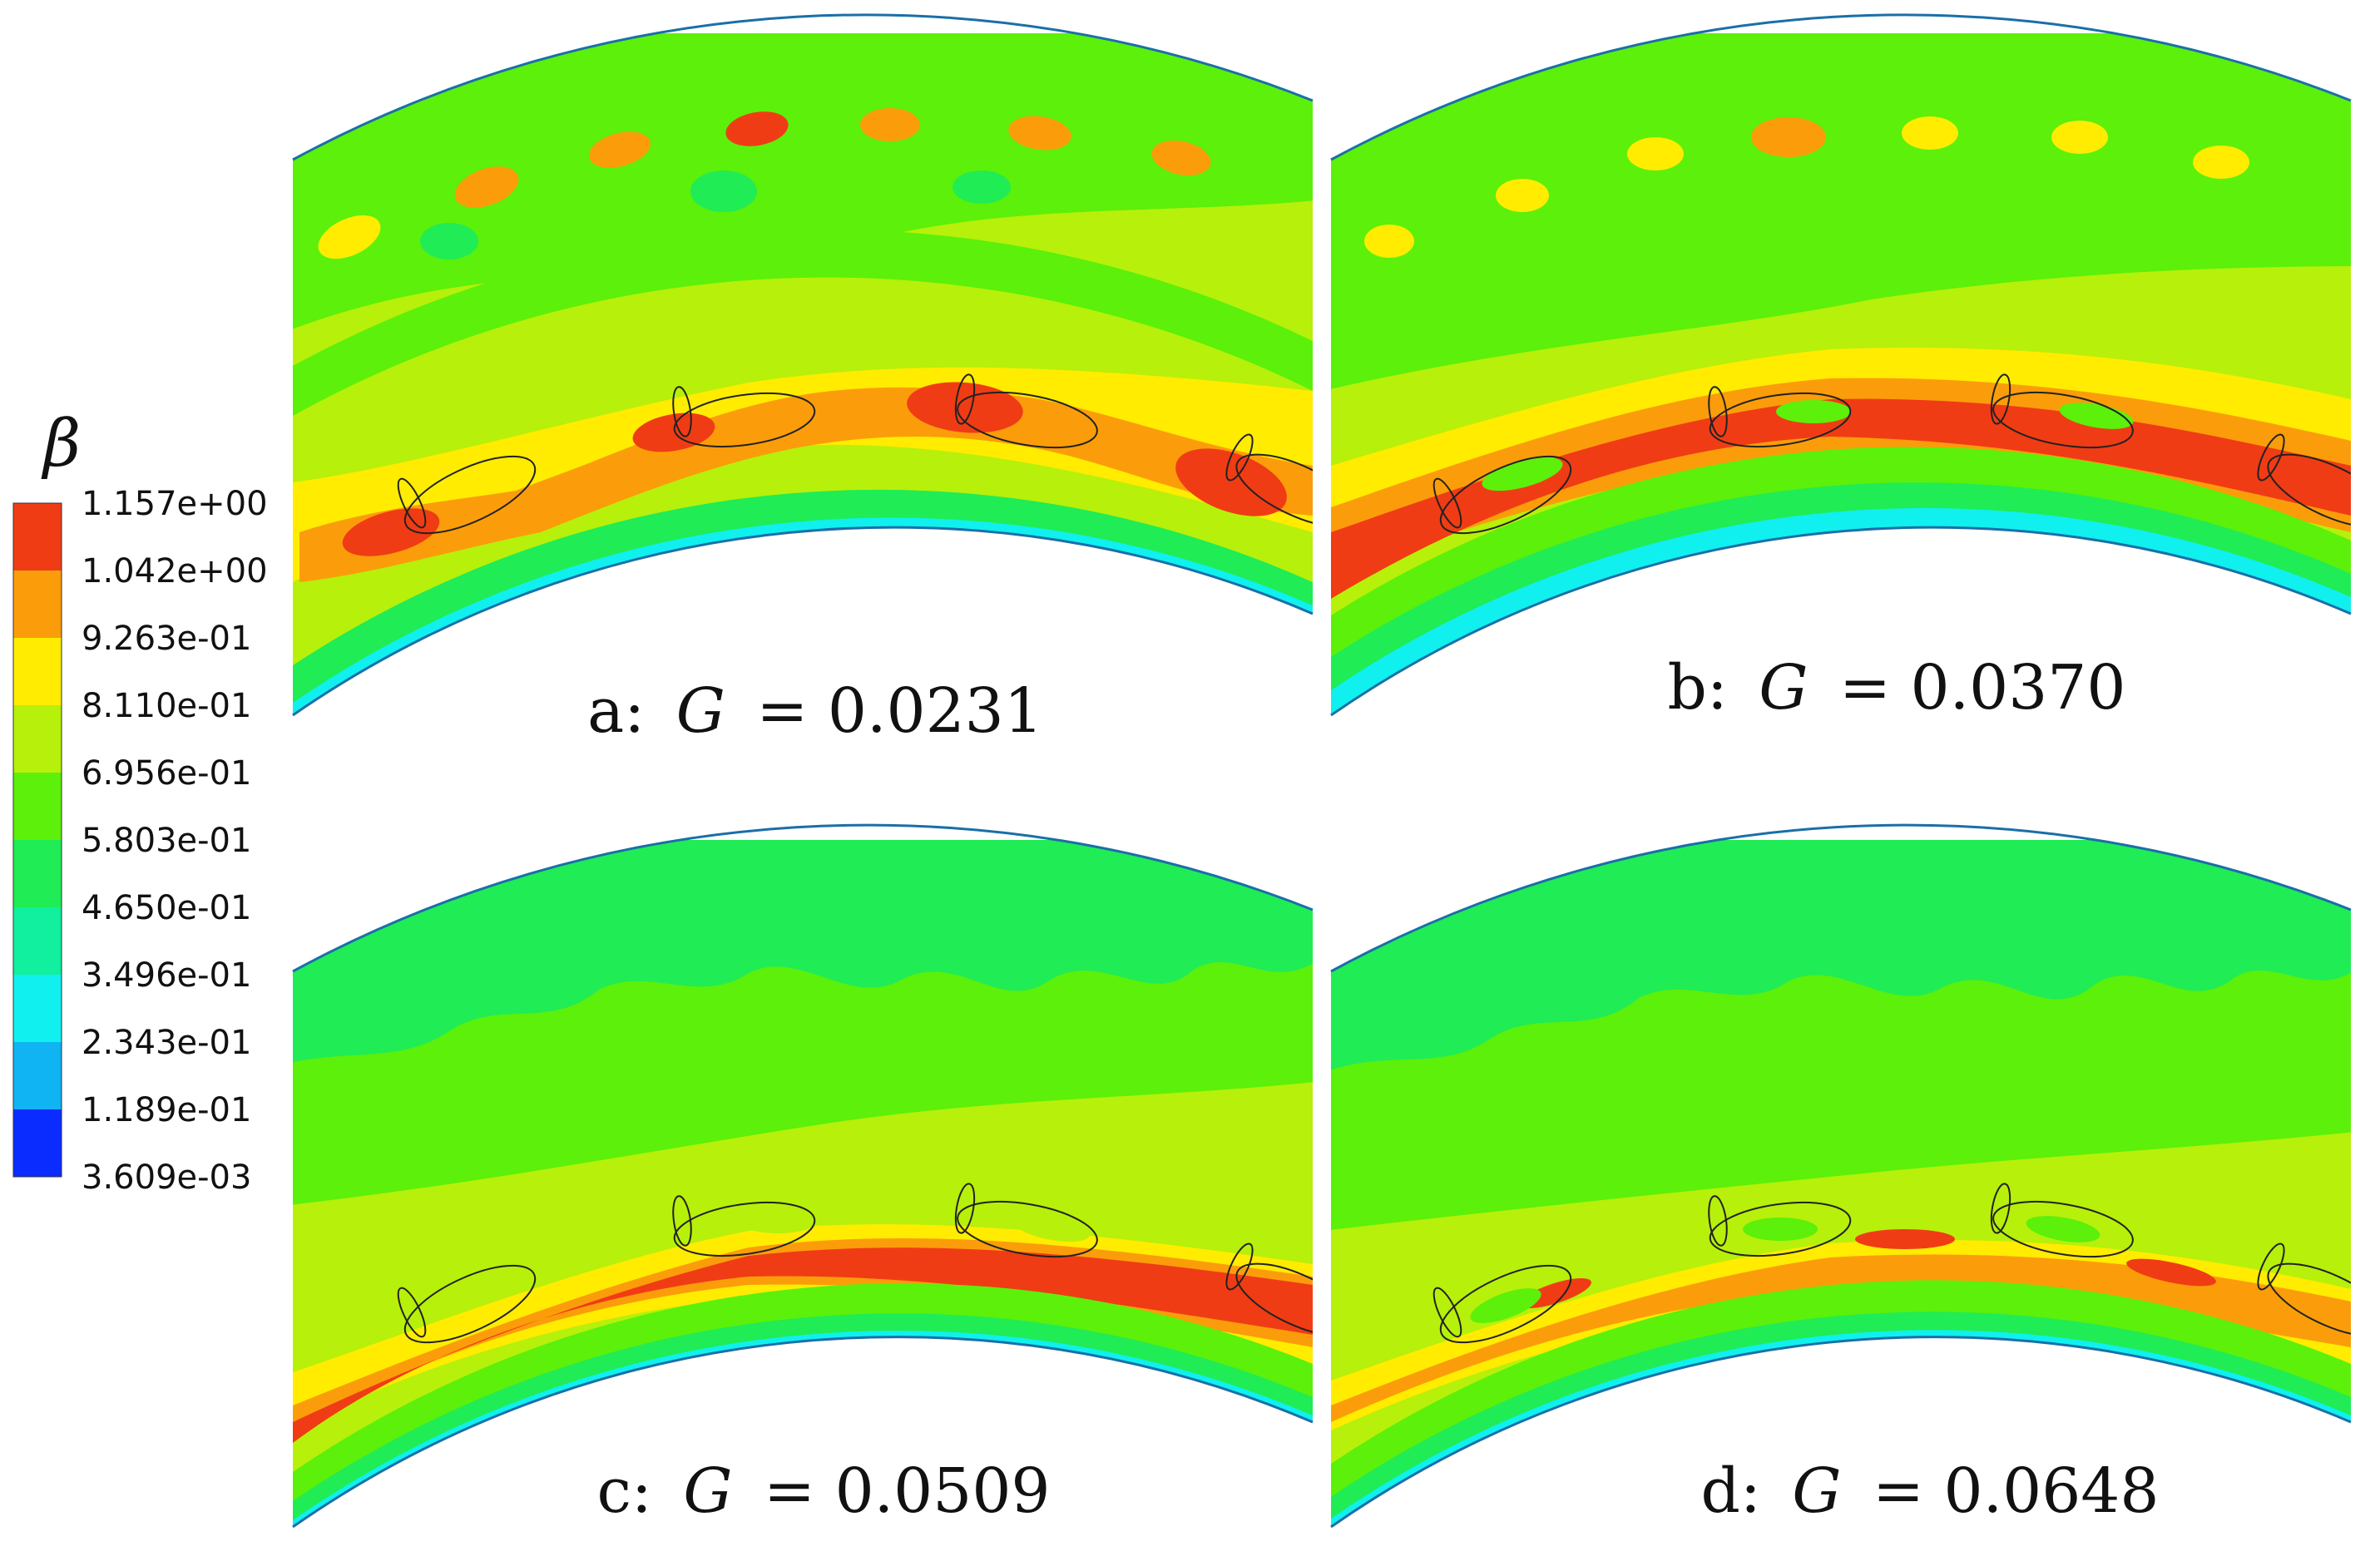 The height and width of the screenshot is (1561, 2380). What do you see at coordinates (1930, 1491) in the screenshot?
I see `panel-caption-d: d: G = 0.0648` at bounding box center [1930, 1491].